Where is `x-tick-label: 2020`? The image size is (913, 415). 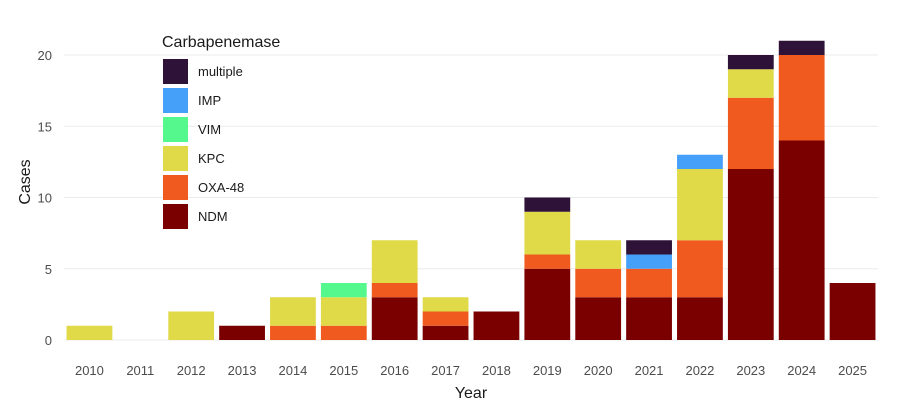
x-tick-label: 2020 is located at coordinates (598, 370).